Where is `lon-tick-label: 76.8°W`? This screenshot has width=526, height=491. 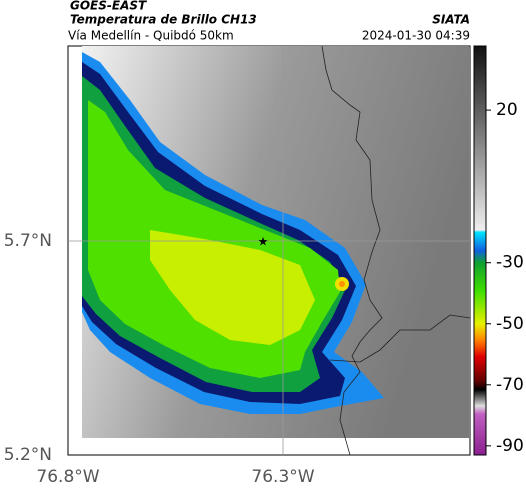
lon-tick-label: 76.8°W is located at coordinates (67, 477).